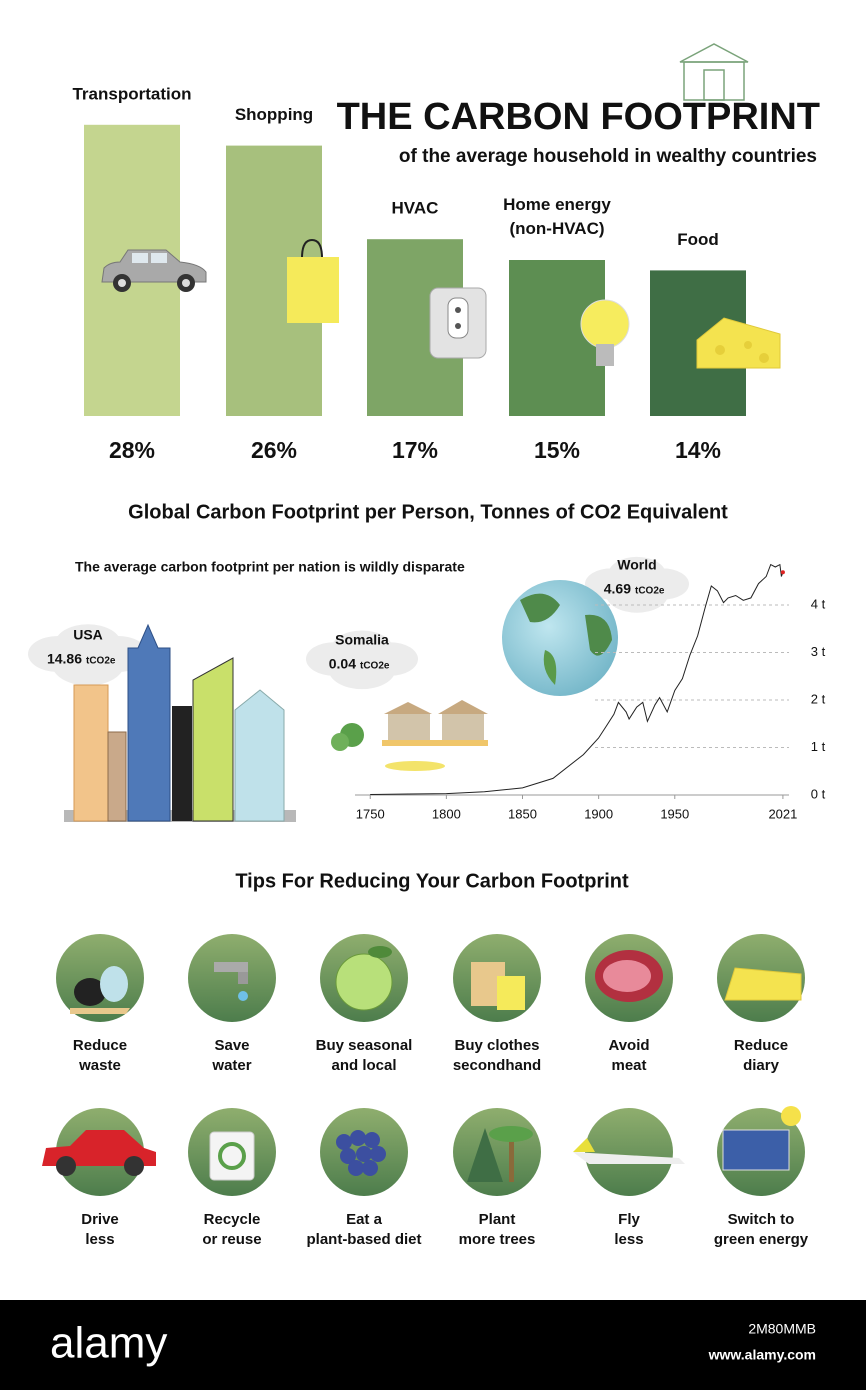  I want to click on heater-icon, so click(458, 323).